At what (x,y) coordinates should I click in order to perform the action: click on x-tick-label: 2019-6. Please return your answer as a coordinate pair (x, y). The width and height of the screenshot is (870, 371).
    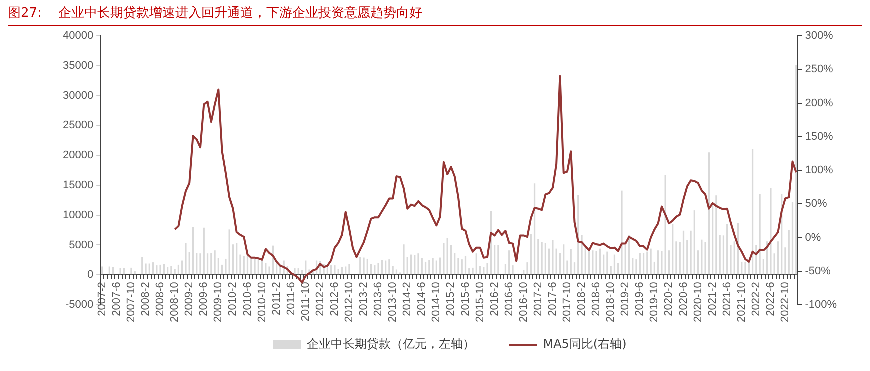
    Looking at the image, I should click on (640, 299).